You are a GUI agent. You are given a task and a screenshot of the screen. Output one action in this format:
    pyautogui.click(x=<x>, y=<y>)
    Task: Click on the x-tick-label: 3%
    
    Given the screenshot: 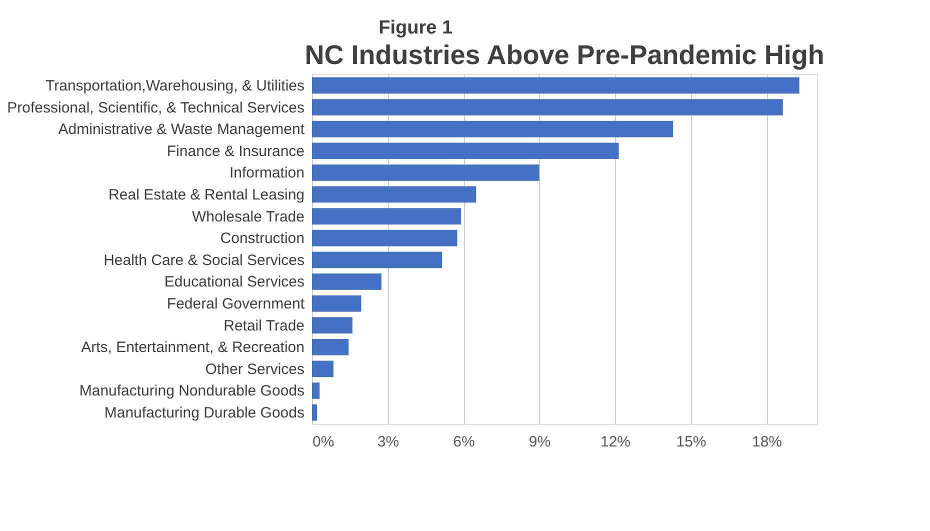 What is the action you would take?
    pyautogui.click(x=388, y=442)
    